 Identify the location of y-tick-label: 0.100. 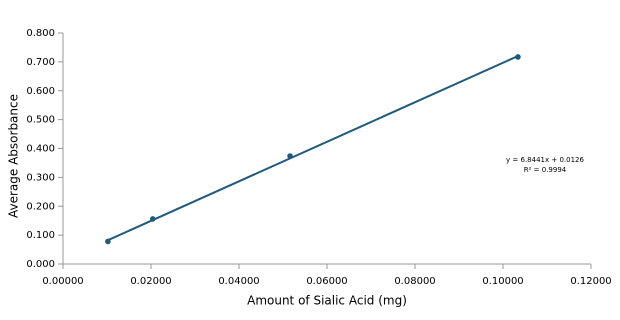
(40, 235).